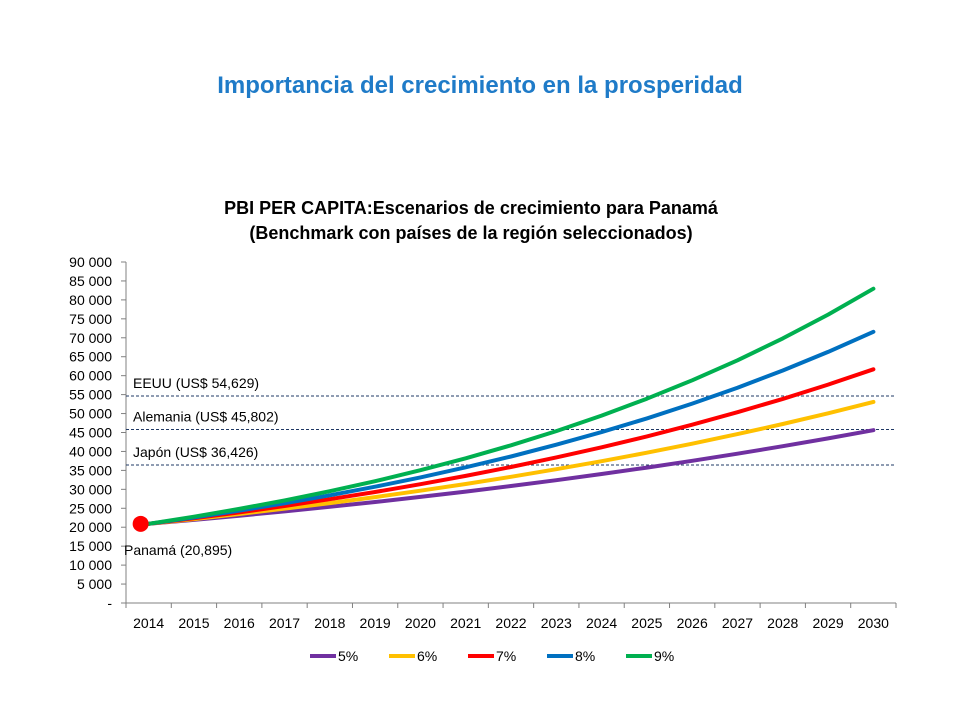 Image resolution: width=960 pixels, height=720 pixels. Describe the element at coordinates (178, 536) in the screenshot. I see `start-point-group: Panamá (20,895)` at that location.